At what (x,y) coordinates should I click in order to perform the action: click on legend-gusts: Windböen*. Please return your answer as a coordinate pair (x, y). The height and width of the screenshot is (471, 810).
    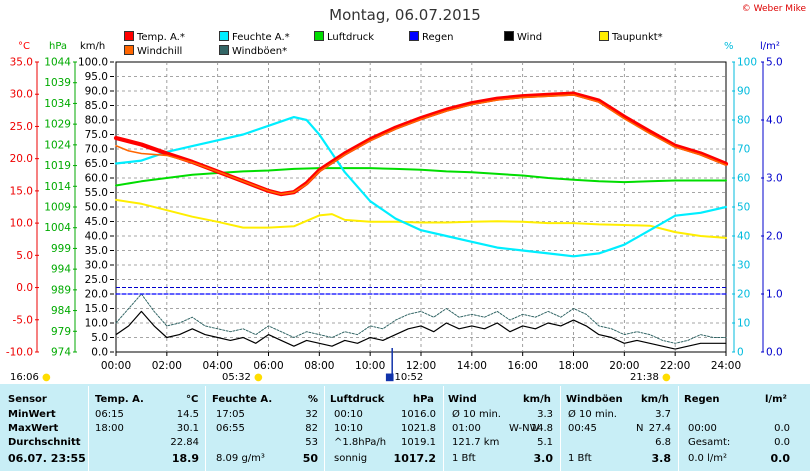
    Looking at the image, I should click on (253, 51).